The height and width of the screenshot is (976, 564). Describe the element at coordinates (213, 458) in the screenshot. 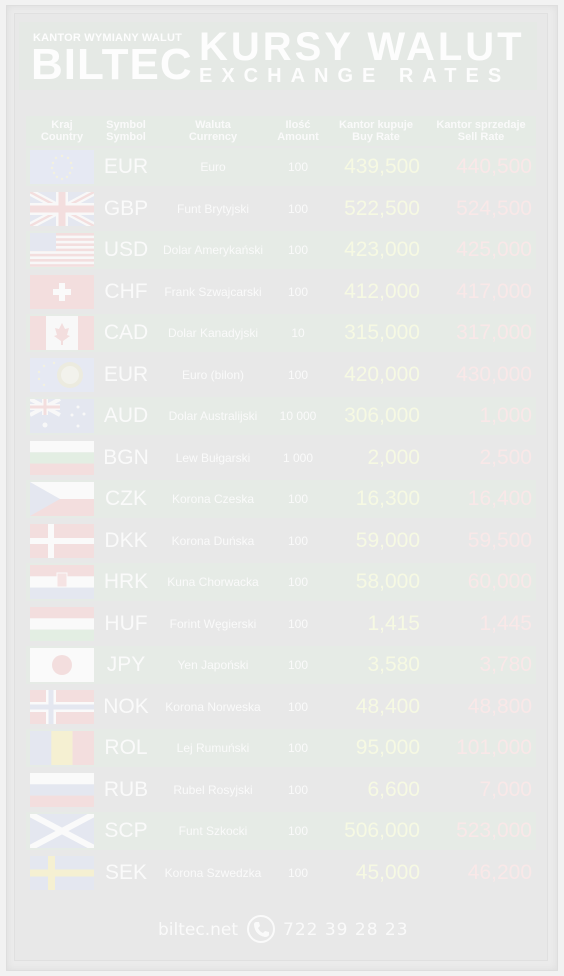

I see `currency-name: Lew Bułgarski` at that location.